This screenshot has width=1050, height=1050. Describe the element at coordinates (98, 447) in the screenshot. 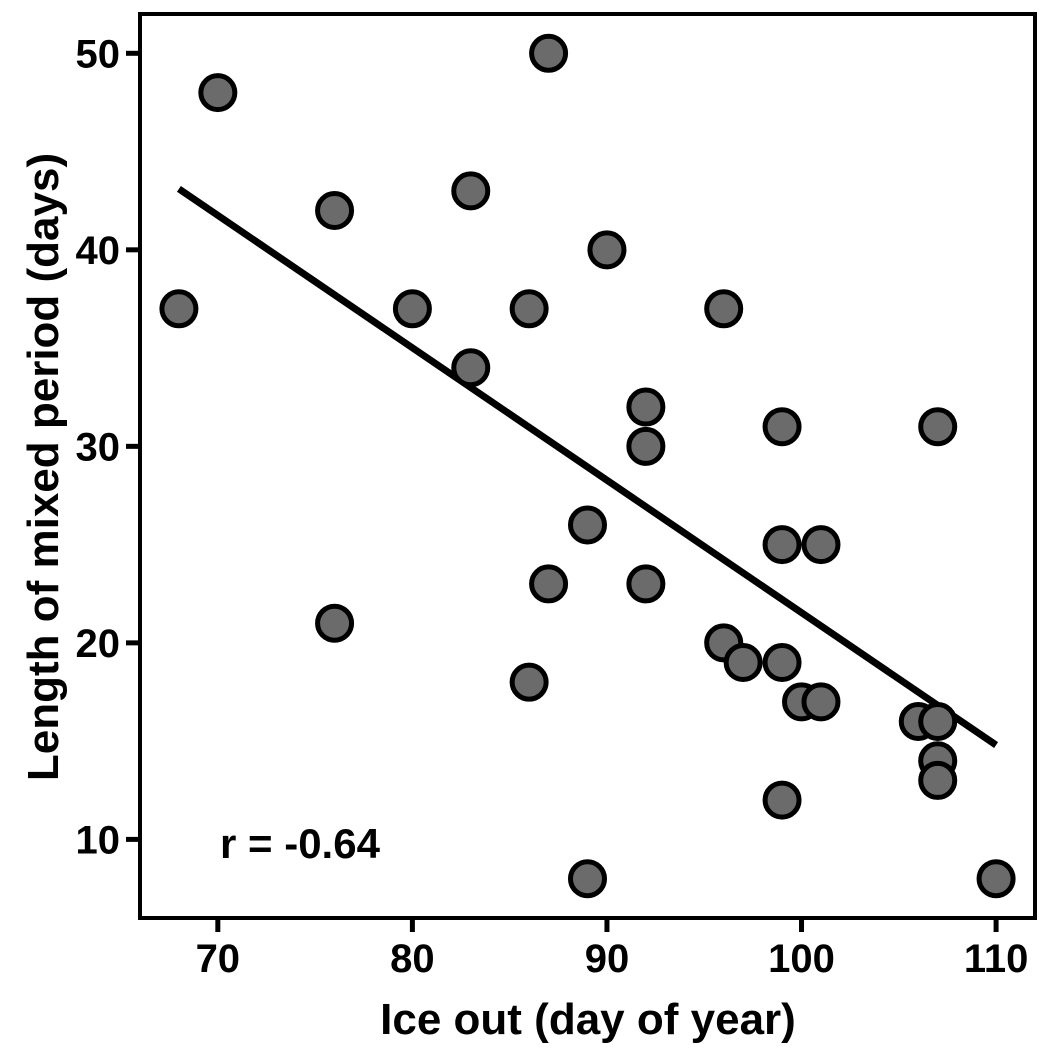

I see `y-tick-label: 30` at that location.